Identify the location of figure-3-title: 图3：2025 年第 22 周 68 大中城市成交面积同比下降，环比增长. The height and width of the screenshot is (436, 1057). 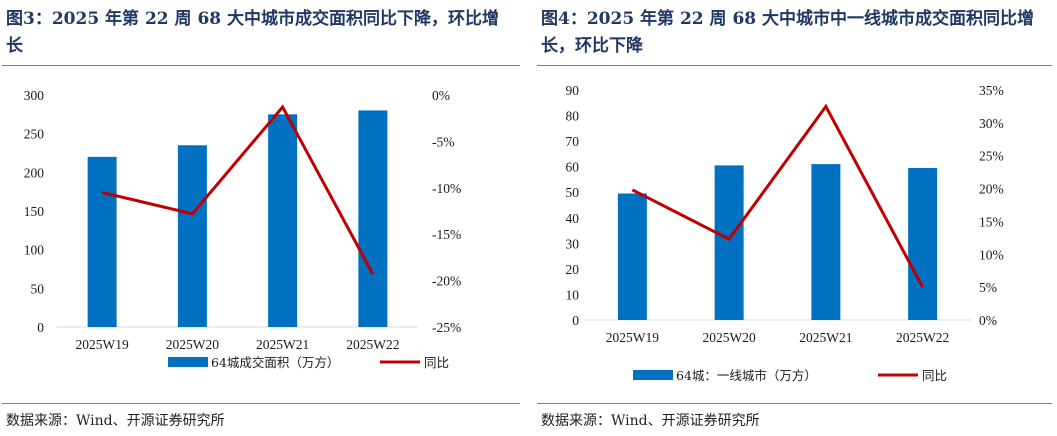
(253, 32).